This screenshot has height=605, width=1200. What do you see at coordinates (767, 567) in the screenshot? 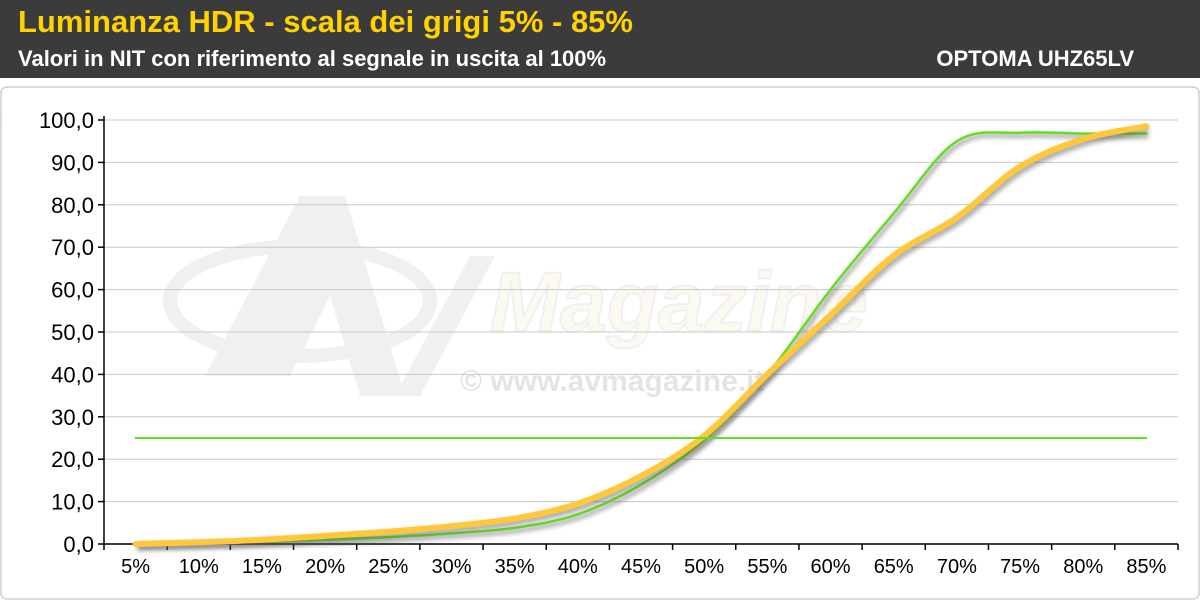
I see `x-tick-label: 55%` at bounding box center [767, 567].